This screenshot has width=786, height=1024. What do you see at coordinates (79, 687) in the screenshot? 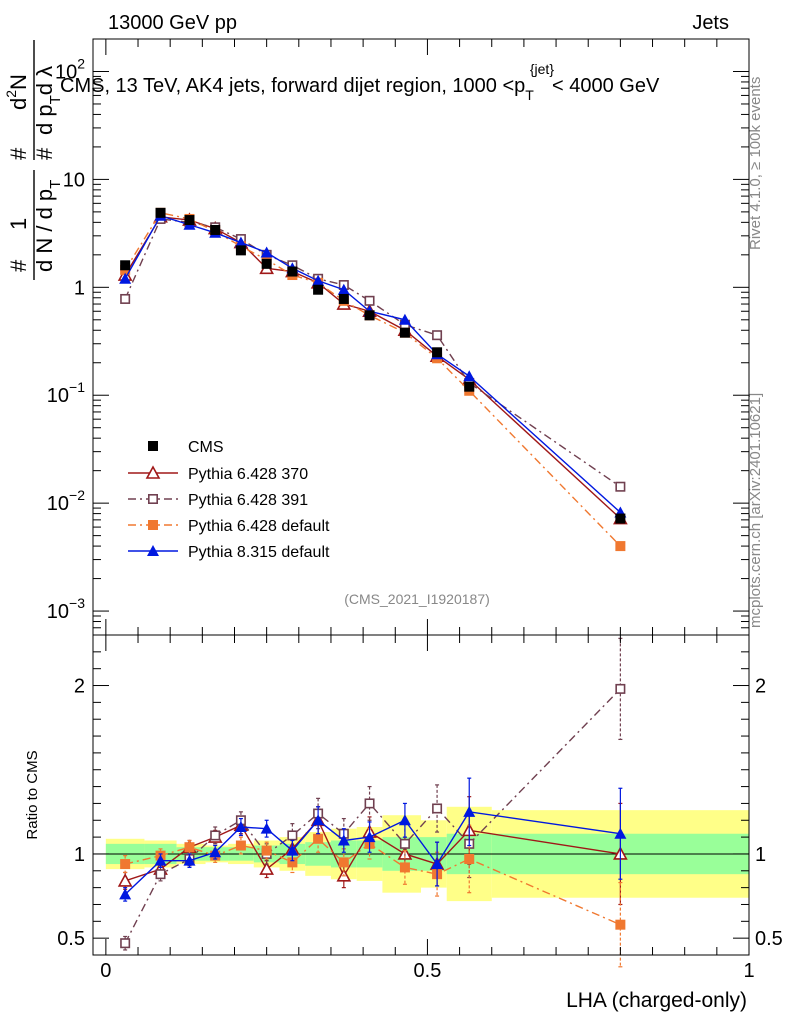
I see `y-tick-label-ratio: 2` at bounding box center [79, 687].